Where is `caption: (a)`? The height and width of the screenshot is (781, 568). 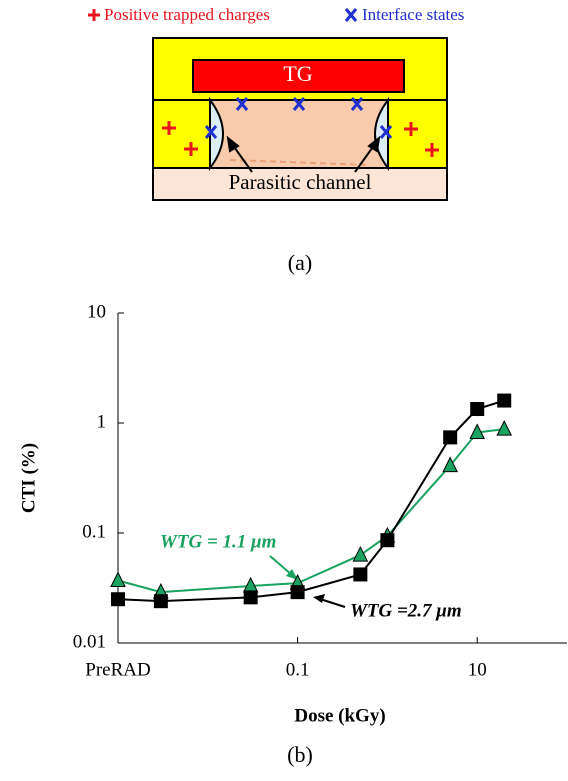 caption: (a) is located at coordinates (300, 262).